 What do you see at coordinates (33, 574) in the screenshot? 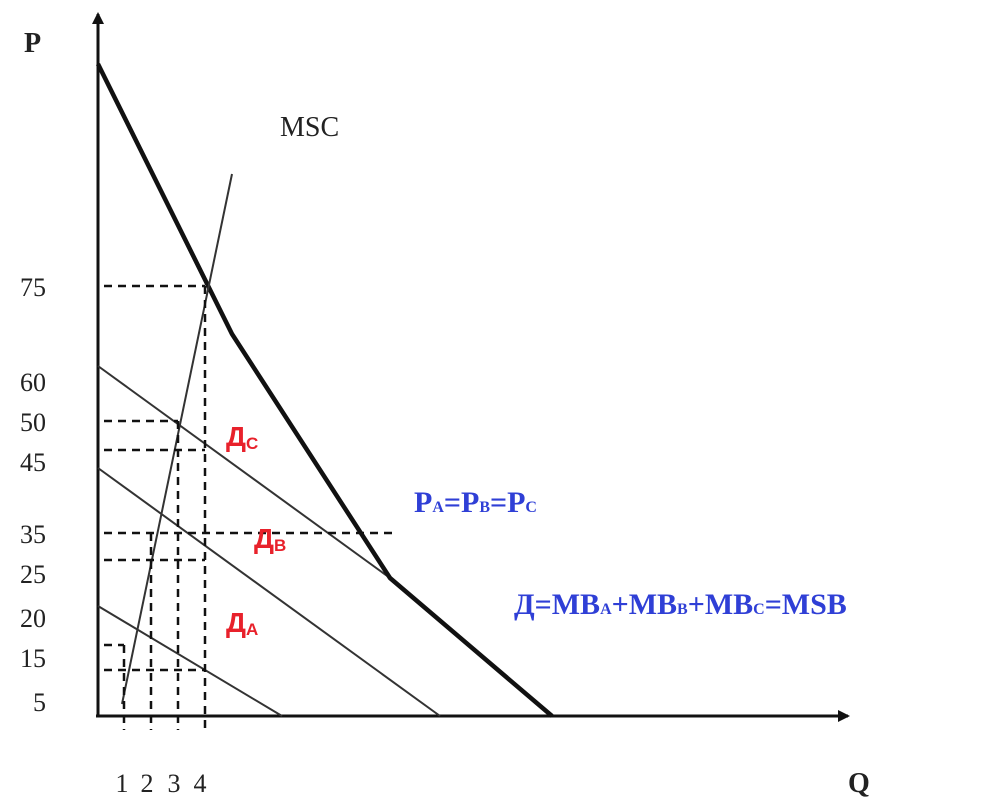
I see `y-tick-25: 25` at bounding box center [33, 574].